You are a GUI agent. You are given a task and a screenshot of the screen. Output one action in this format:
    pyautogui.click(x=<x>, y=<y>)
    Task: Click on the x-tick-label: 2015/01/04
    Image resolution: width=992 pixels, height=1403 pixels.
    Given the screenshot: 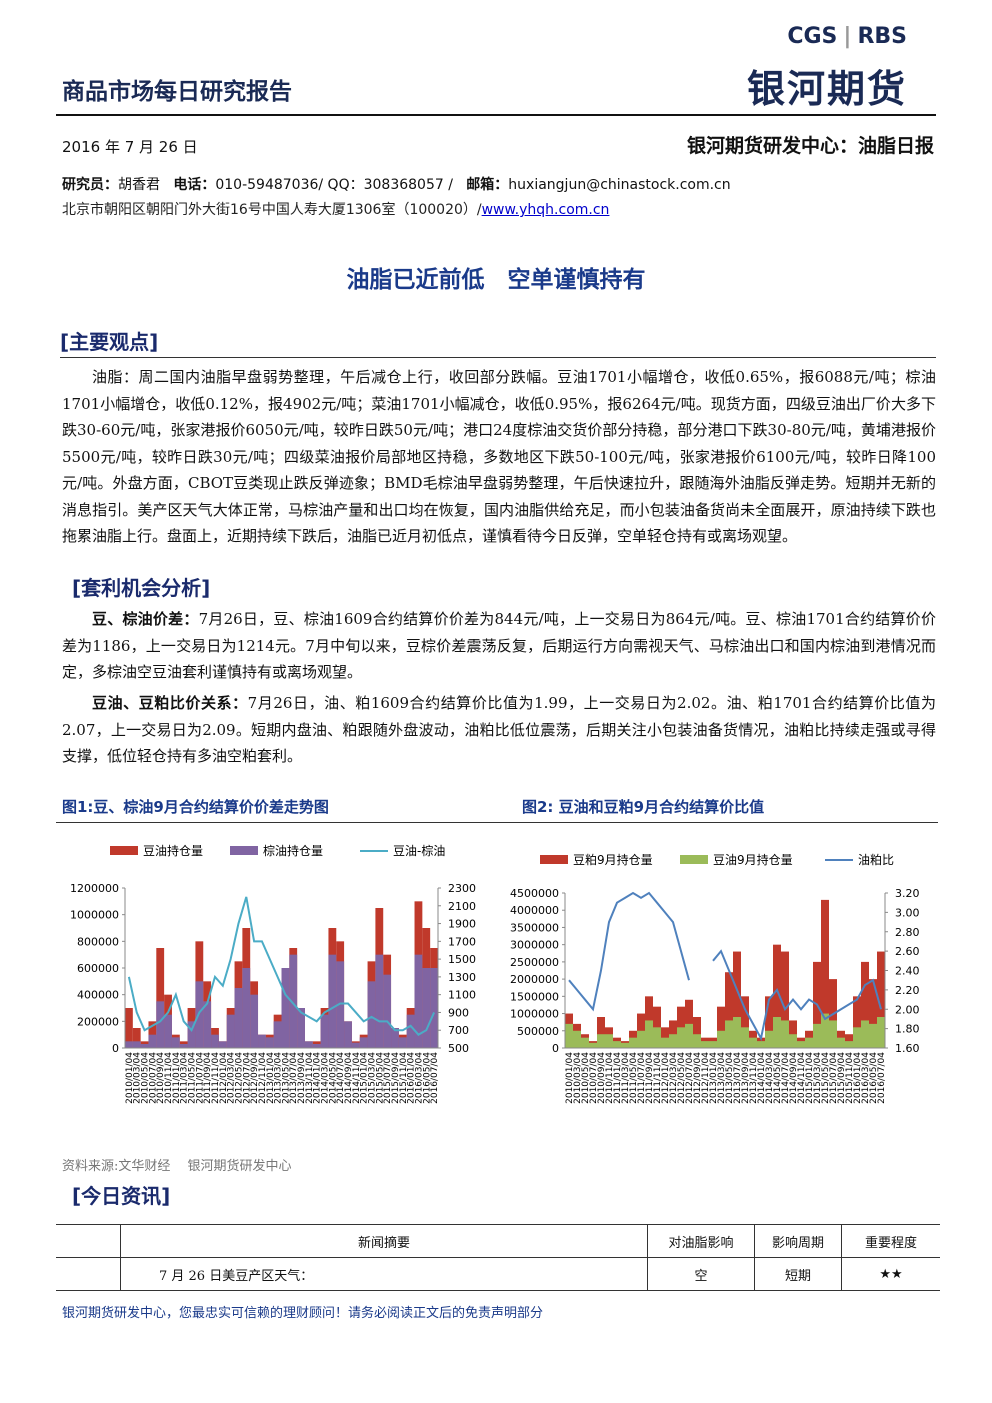 What is the action you would take?
    pyautogui.click(x=365, y=1078)
    